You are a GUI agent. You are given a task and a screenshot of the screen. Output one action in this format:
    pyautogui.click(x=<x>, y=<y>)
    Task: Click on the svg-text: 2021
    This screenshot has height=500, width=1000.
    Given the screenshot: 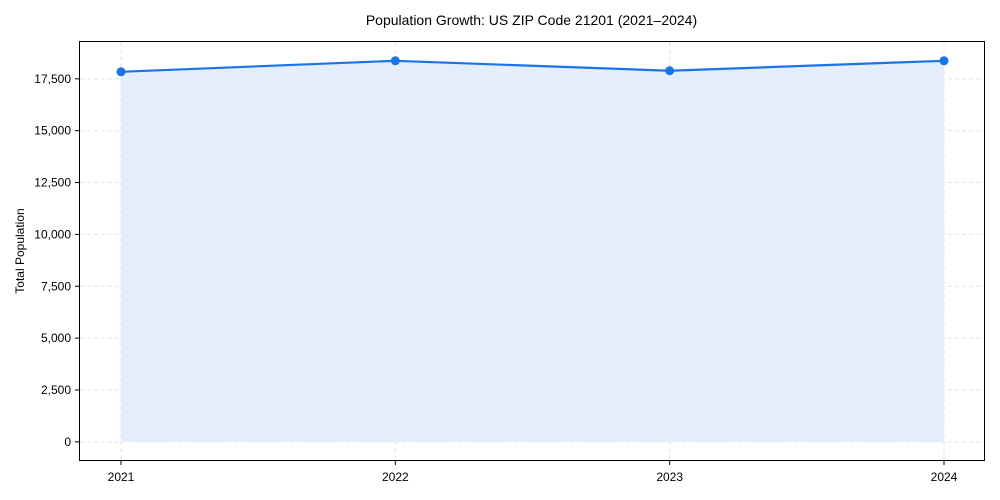 What is the action you would take?
    pyautogui.click(x=121, y=477)
    